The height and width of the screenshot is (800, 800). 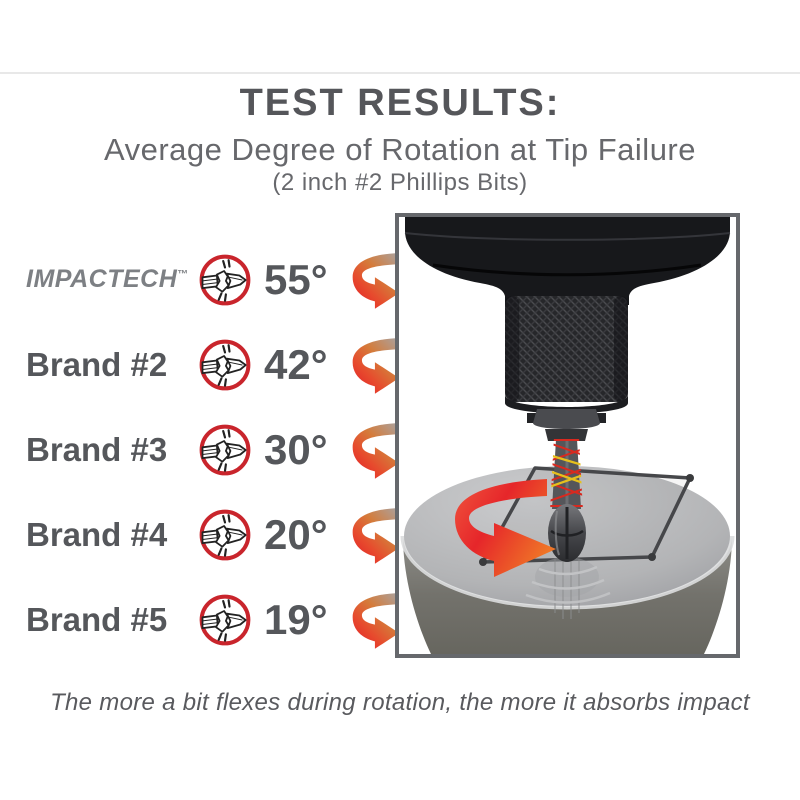 I want to click on impact-ripples, so click(x=568, y=588).